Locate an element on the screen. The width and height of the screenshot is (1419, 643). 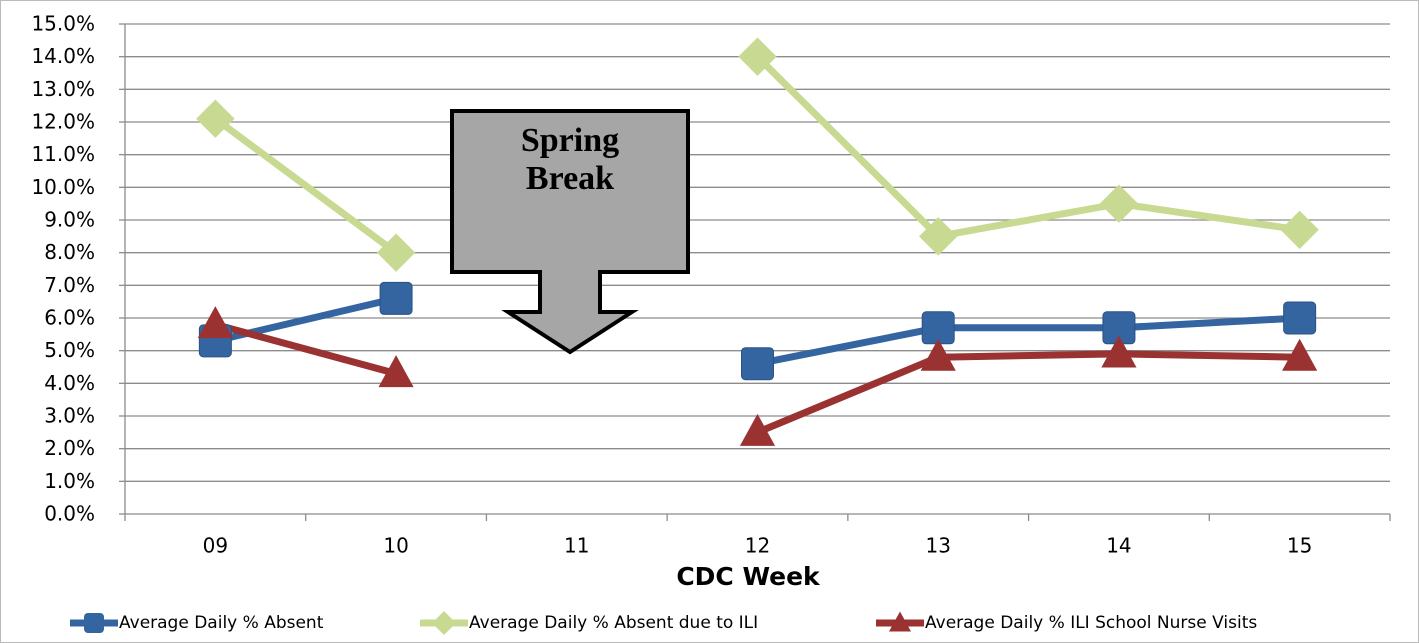
x-tick-label: 14 is located at coordinates (1118, 546).